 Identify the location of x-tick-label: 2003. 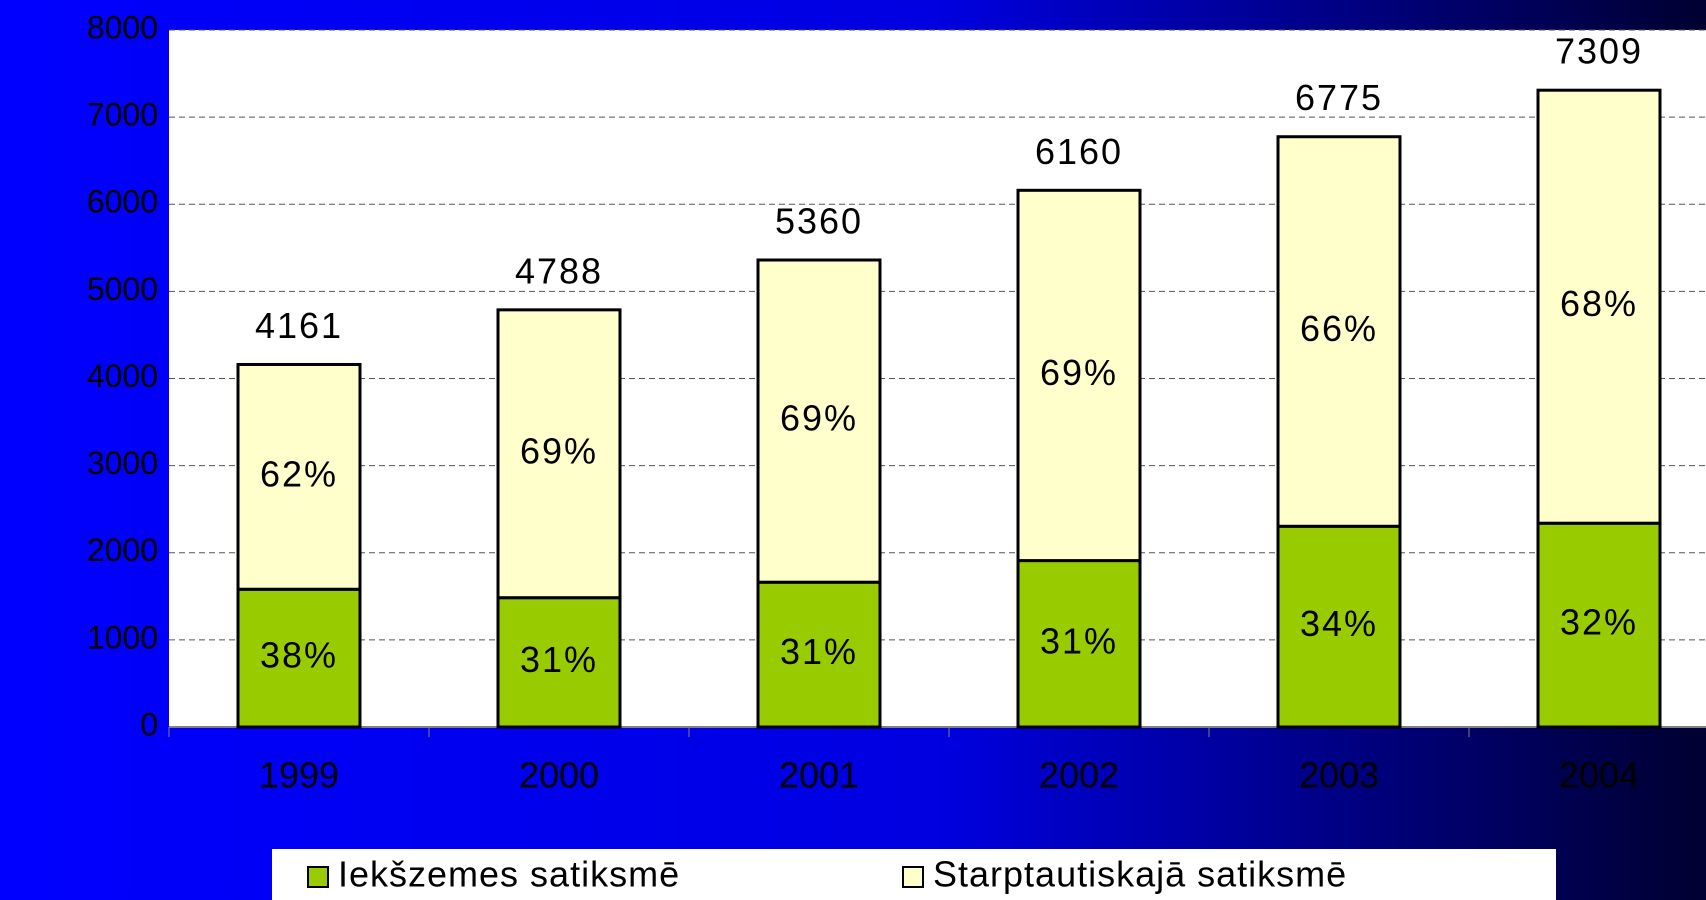
(1339, 775).